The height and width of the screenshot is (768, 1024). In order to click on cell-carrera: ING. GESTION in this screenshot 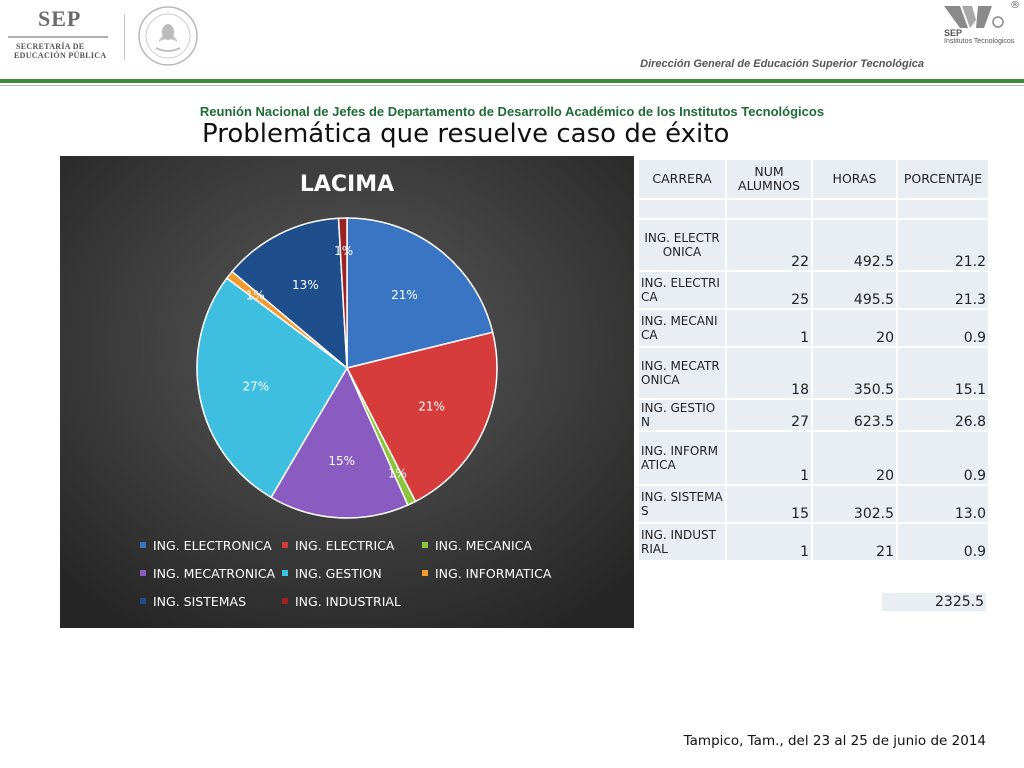, I will do `click(682, 415)`.